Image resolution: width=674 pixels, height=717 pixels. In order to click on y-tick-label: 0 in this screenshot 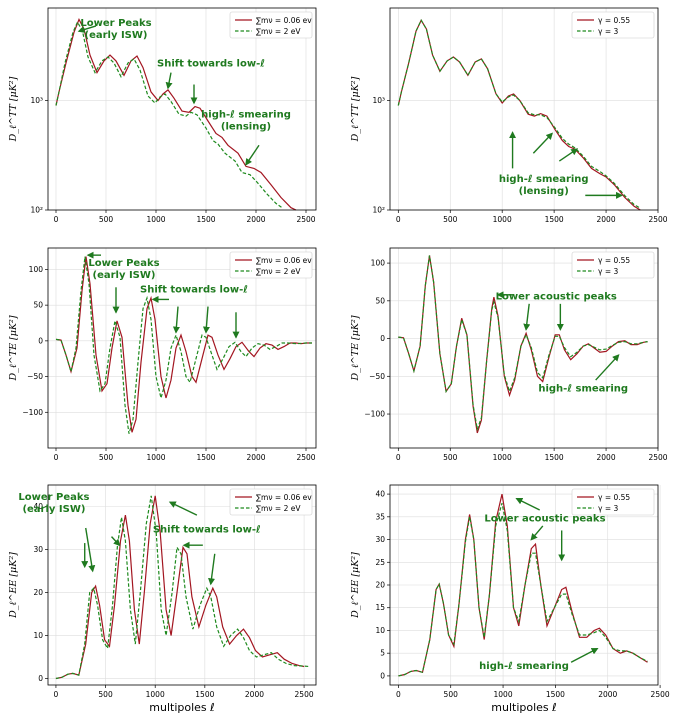, I will do `click(40, 340)`.